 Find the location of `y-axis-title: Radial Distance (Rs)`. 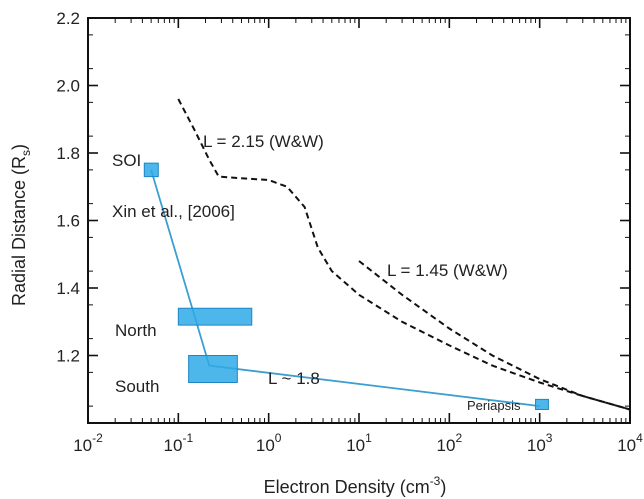

y-axis-title: Radial Distance (Rs) is located at coordinates (21, 225).